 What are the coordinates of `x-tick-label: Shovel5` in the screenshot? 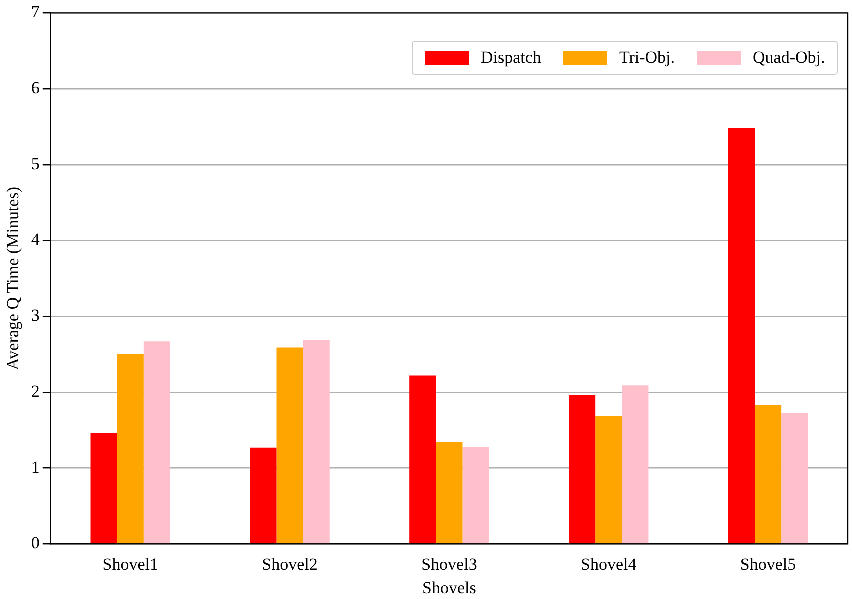 It's located at (768, 564).